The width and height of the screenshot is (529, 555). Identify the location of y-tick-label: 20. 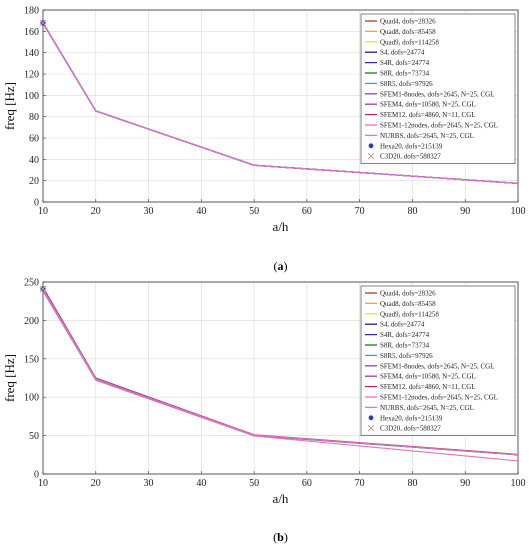
(34, 181).